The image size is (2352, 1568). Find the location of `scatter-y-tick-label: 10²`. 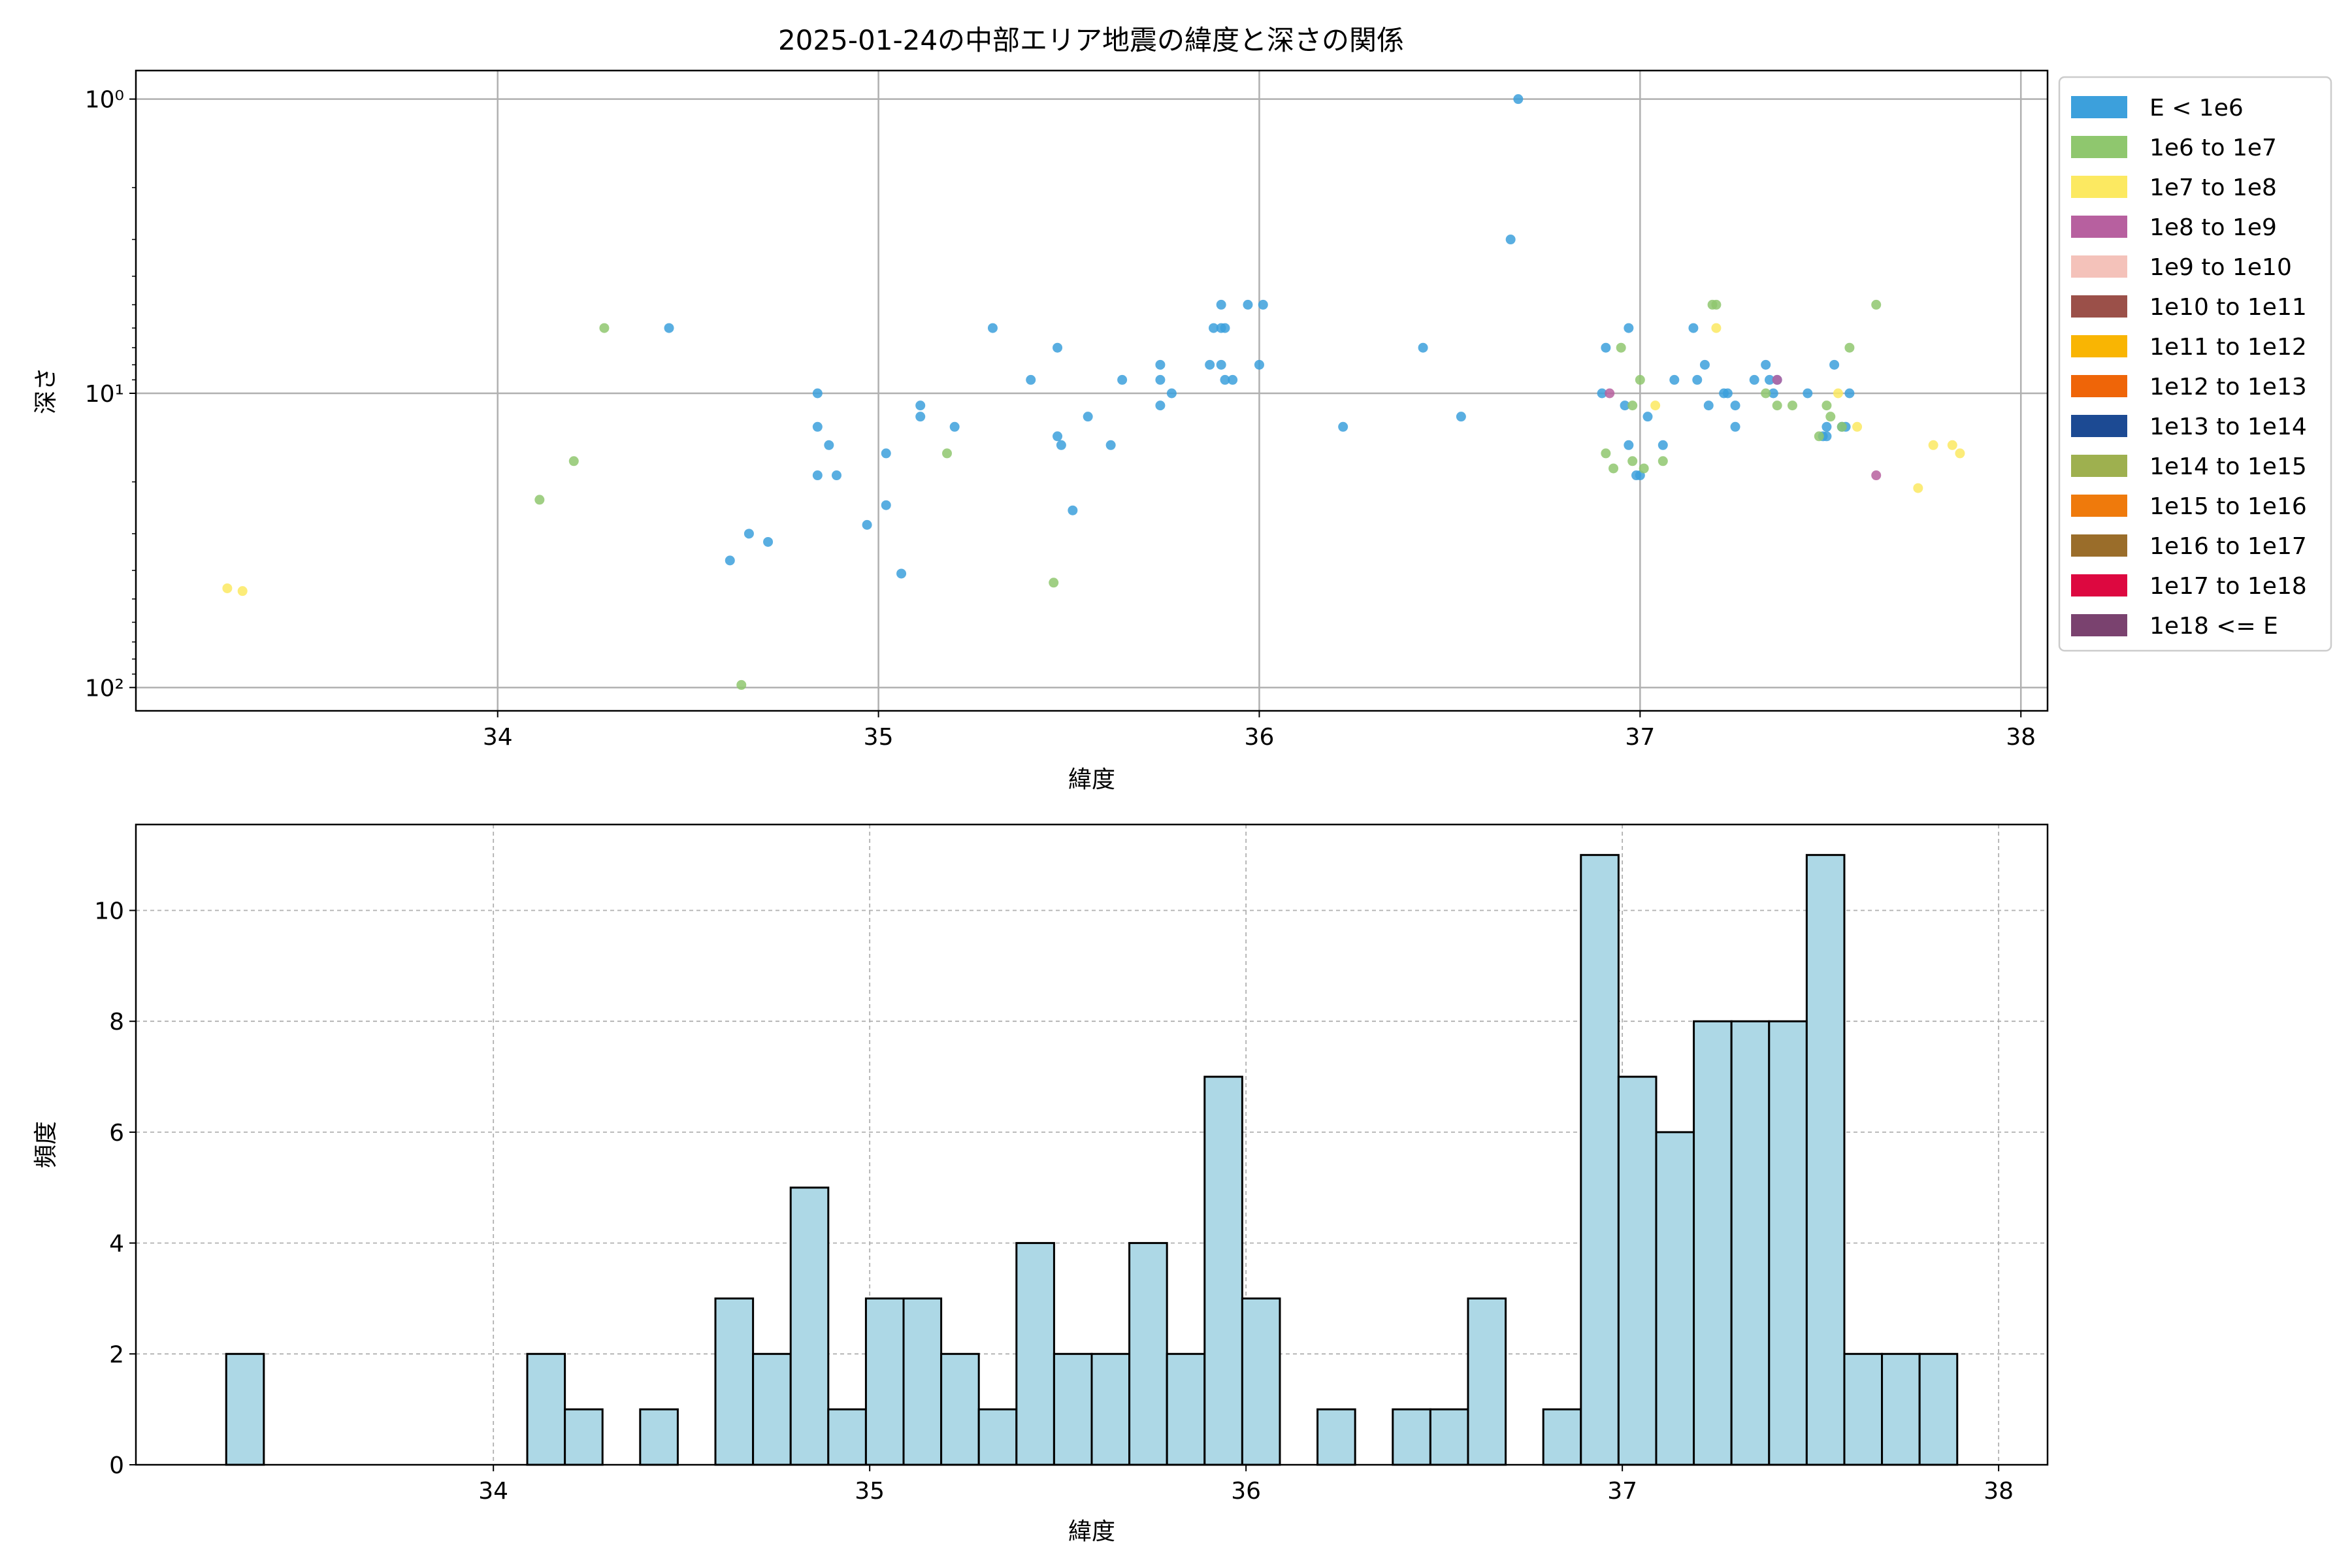

scatter-y-tick-label: 10² is located at coordinates (104, 688).